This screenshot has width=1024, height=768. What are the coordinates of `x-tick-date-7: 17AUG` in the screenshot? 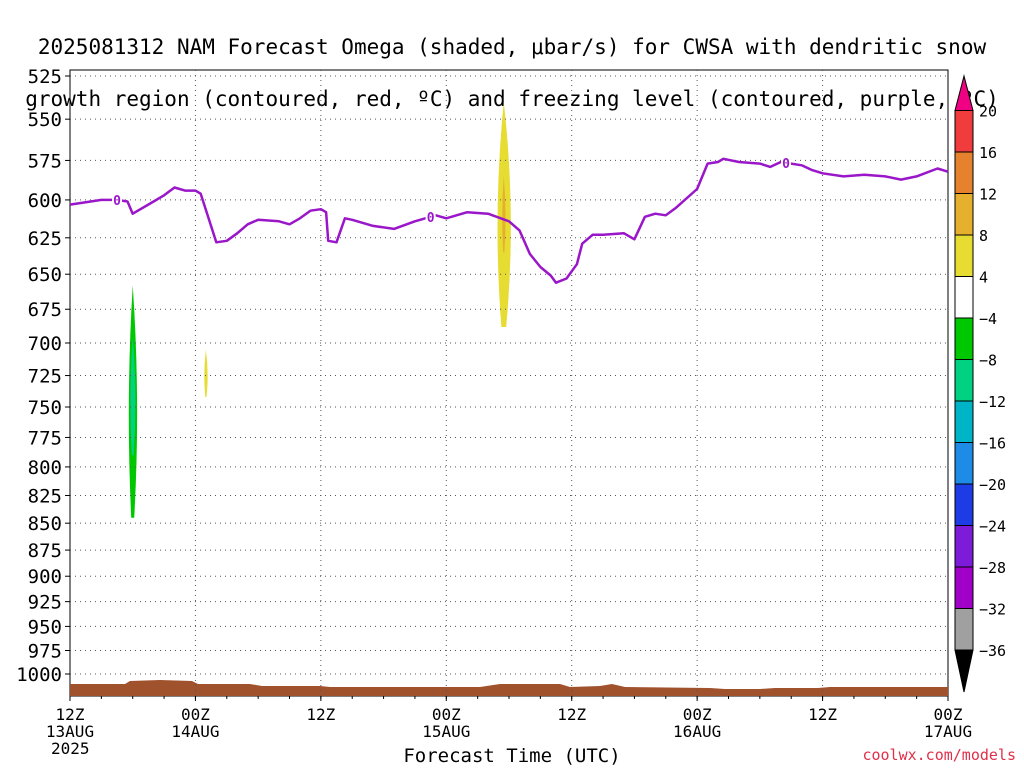 It's located at (948, 731).